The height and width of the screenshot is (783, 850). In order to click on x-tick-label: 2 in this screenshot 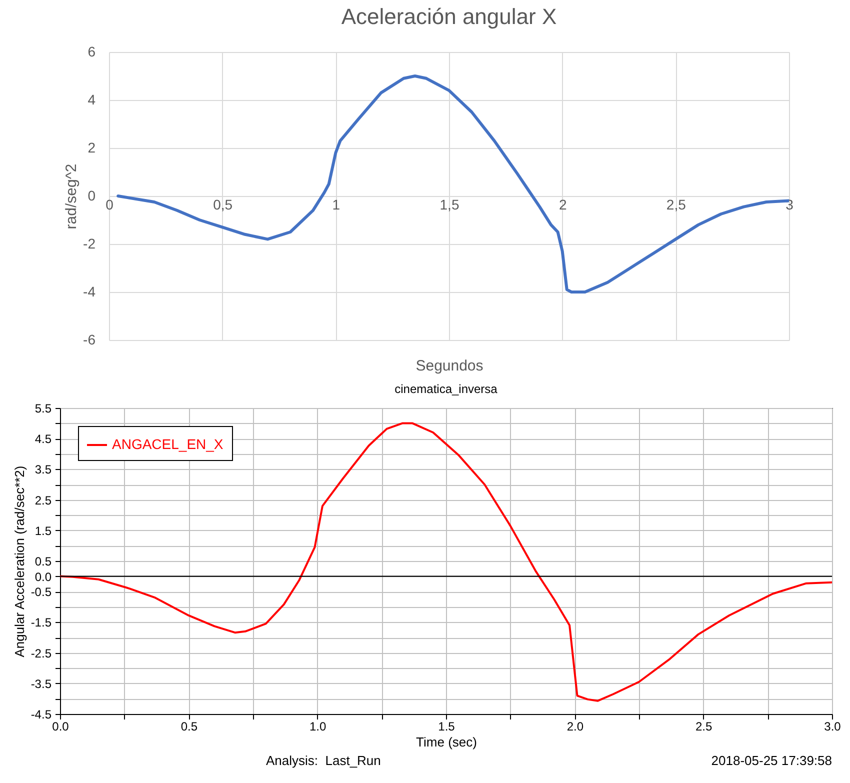, I will do `click(562, 204)`.